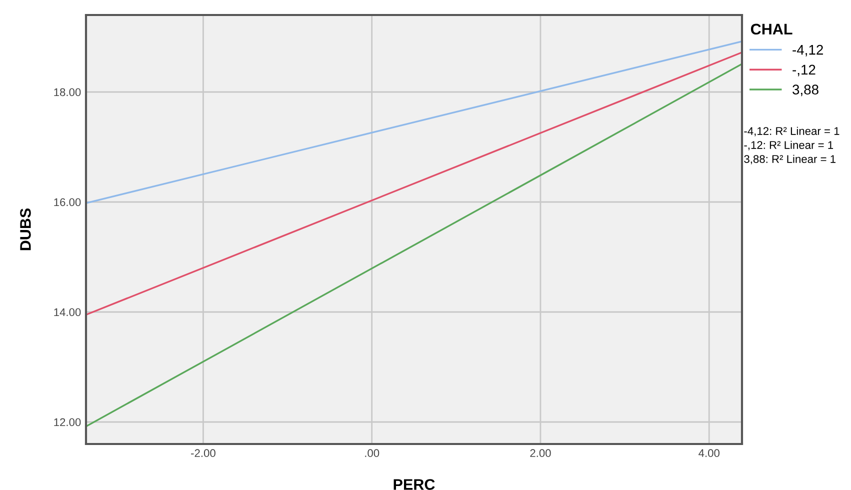 The width and height of the screenshot is (851, 490). Describe the element at coordinates (805, 90) in the screenshot. I see `legend-label: 3,88` at that location.